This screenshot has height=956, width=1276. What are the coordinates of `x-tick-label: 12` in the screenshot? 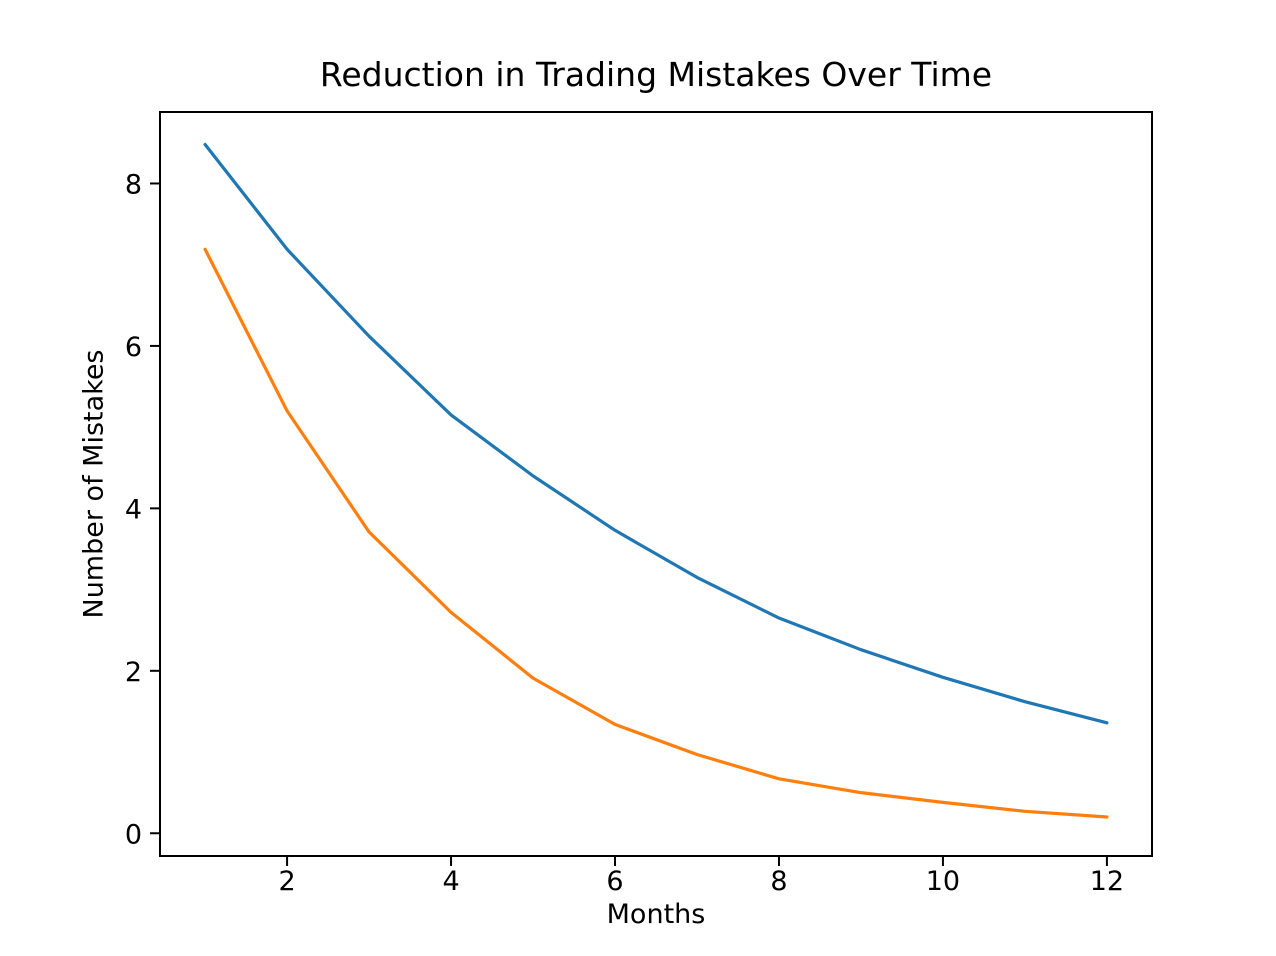 It's located at (1107, 881).